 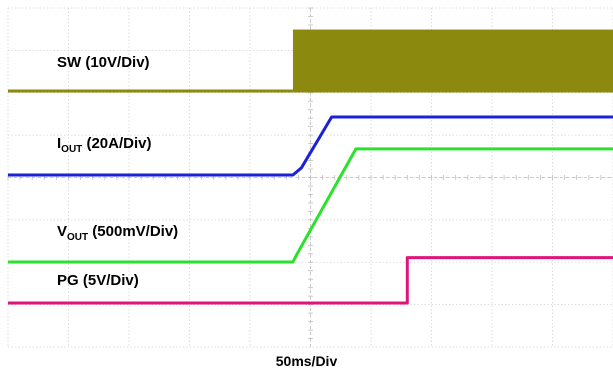 I want to click on trace-sw-switching-band, so click(x=452, y=61).